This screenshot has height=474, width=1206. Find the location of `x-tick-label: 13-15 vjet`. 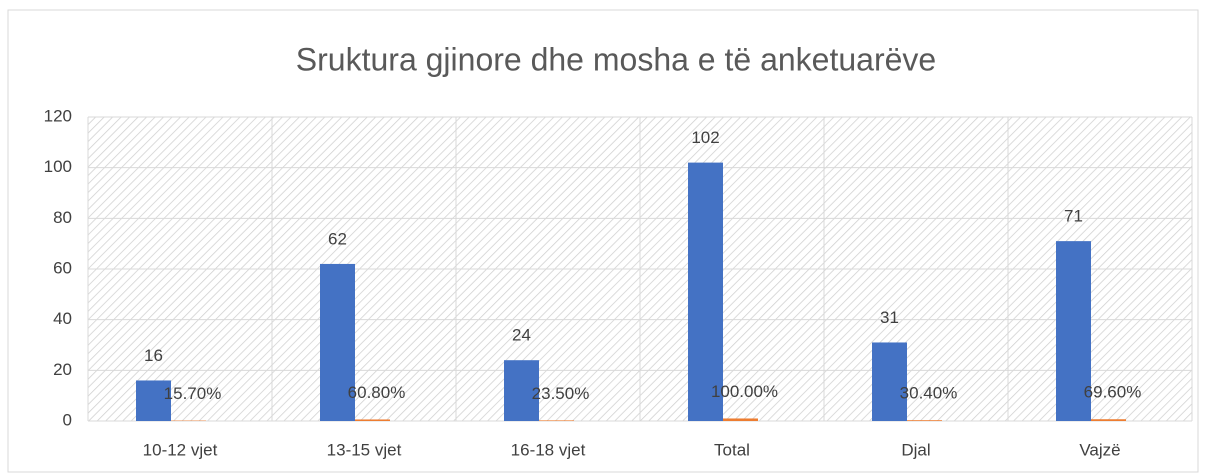

x-tick-label: 13-15 vjet is located at coordinates (364, 449).